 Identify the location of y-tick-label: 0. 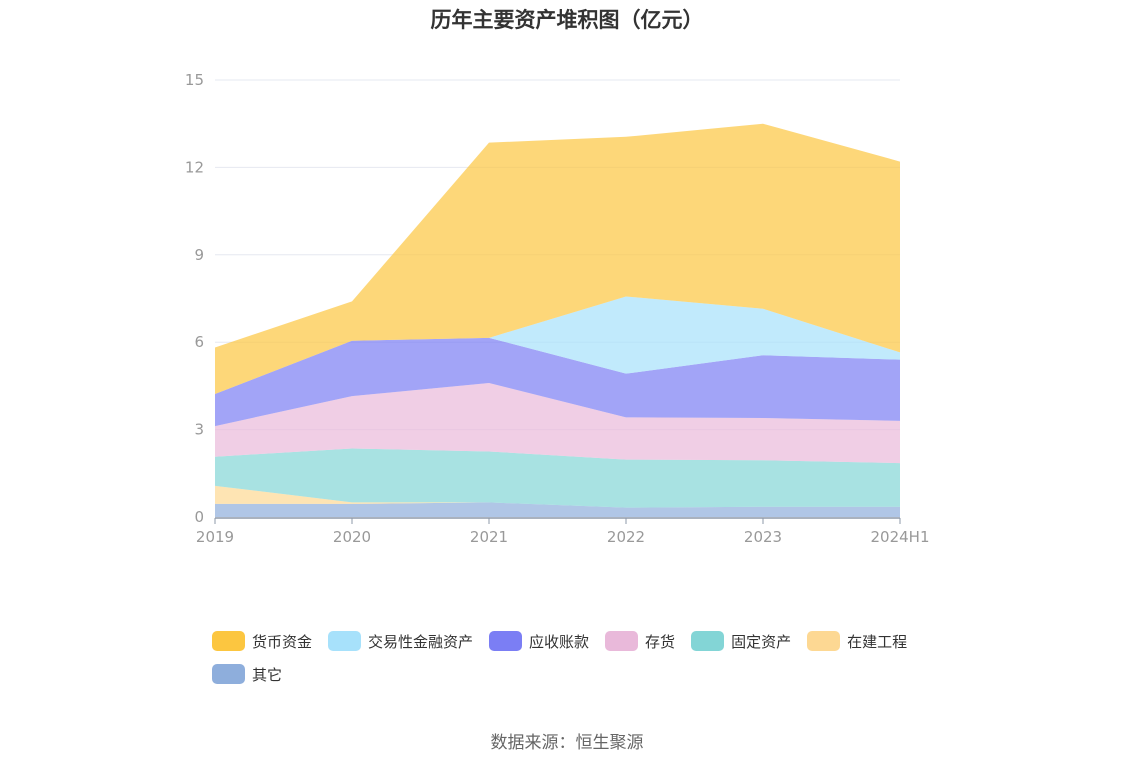
(199, 517).